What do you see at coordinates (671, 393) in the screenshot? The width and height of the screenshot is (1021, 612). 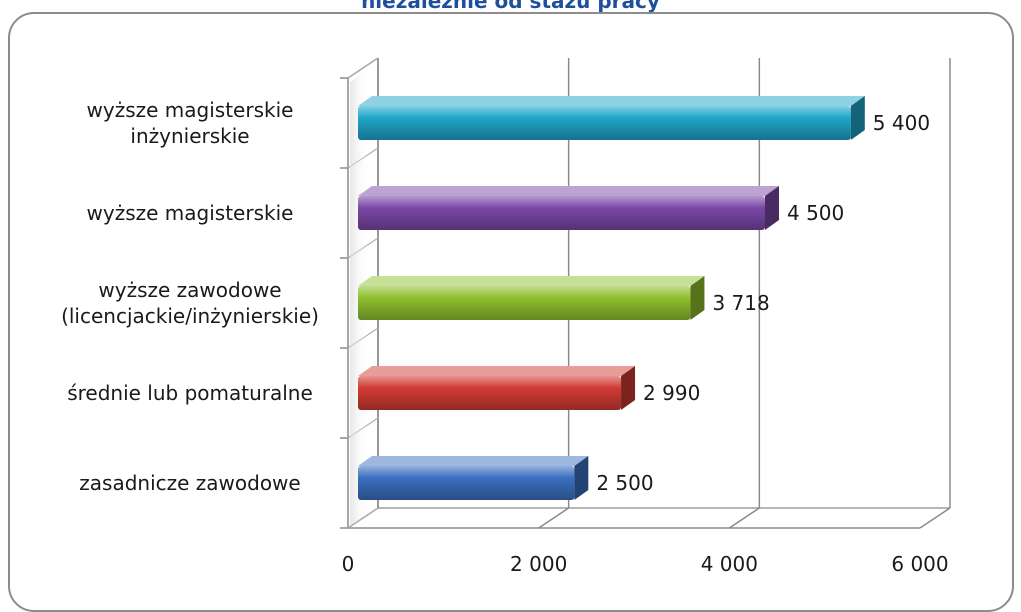 I see `data-label: 2 990` at bounding box center [671, 393].